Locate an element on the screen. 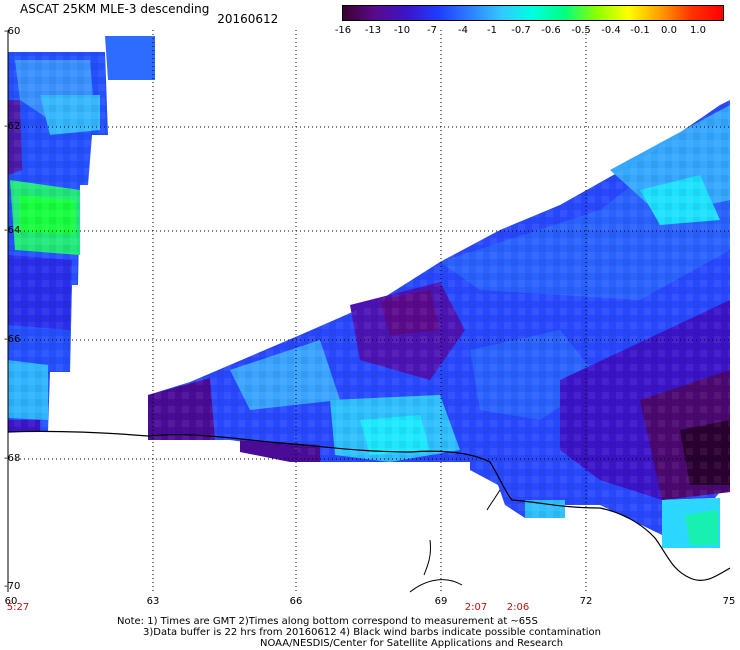 Image resolution: width=740 pixels, height=650 pixels. lon-label: 66 is located at coordinates (296, 601).